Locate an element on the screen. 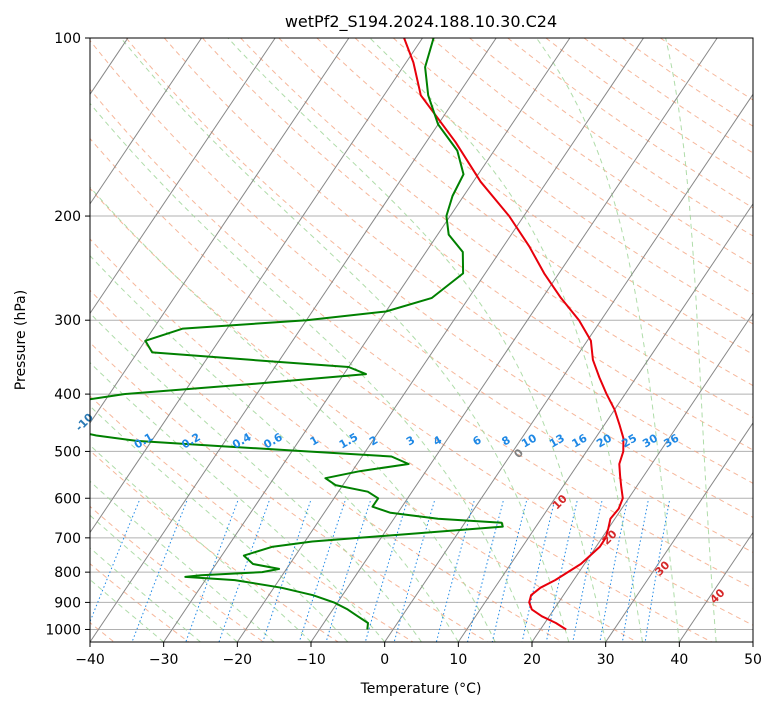  y-tick-label: 700 is located at coordinates (67, 539).